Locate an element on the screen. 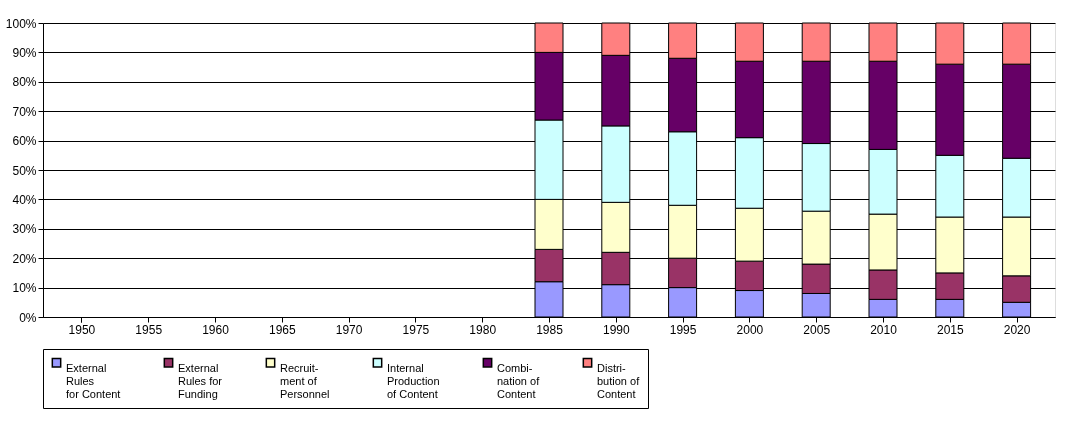 This screenshot has height=443, width=1078. y-tick-label: 90% is located at coordinates (24, 52).